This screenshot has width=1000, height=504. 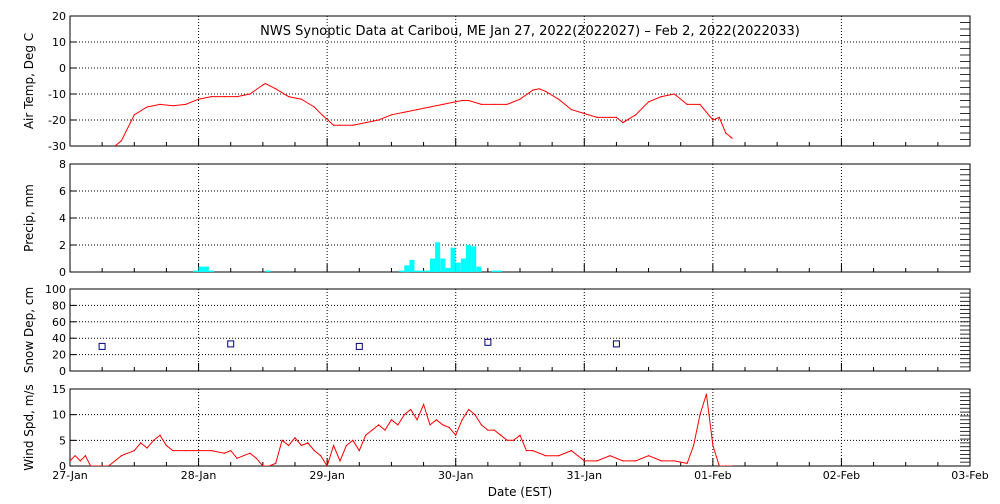 I want to click on y-tick-label: 80, so click(x=59, y=305).